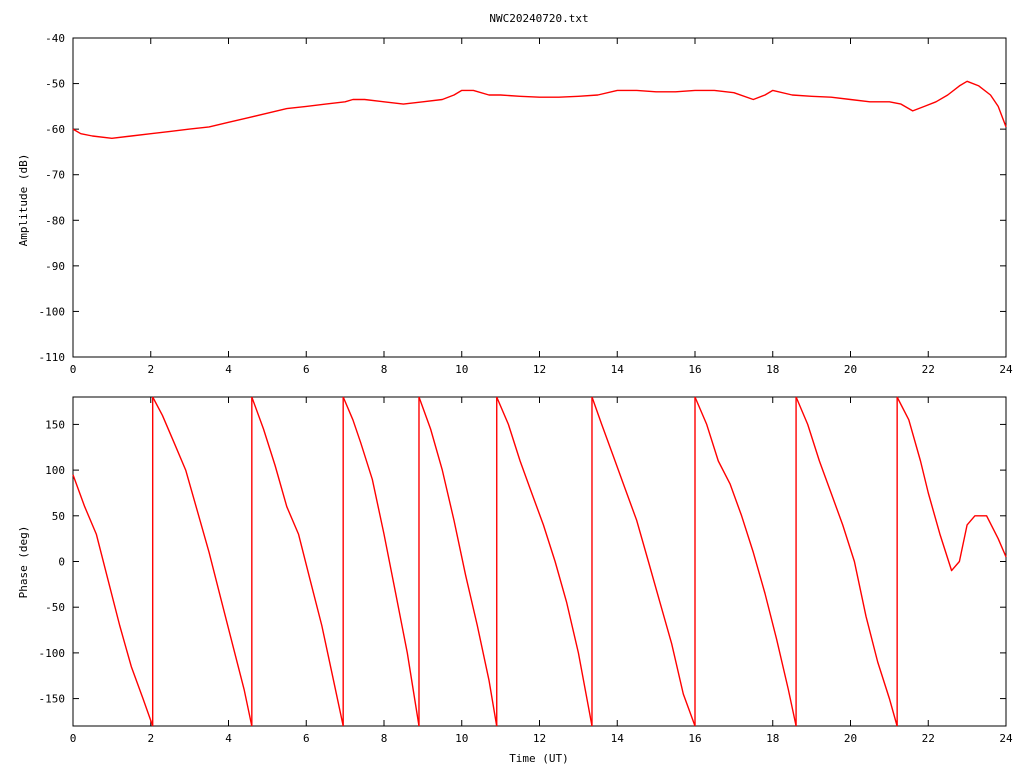 The width and height of the screenshot is (1024, 768). Describe the element at coordinates (52, 357) in the screenshot. I see `amplitude-y-tick-label: -110` at that location.